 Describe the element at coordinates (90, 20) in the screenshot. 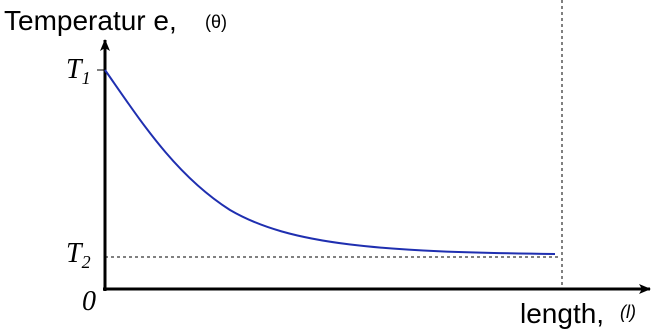

I see `y-label: Temperatur e,` at that location.